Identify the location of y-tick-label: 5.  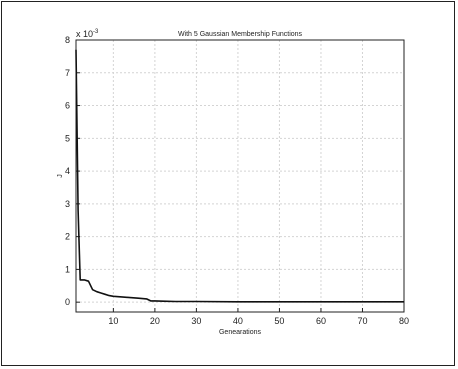
(67, 138).